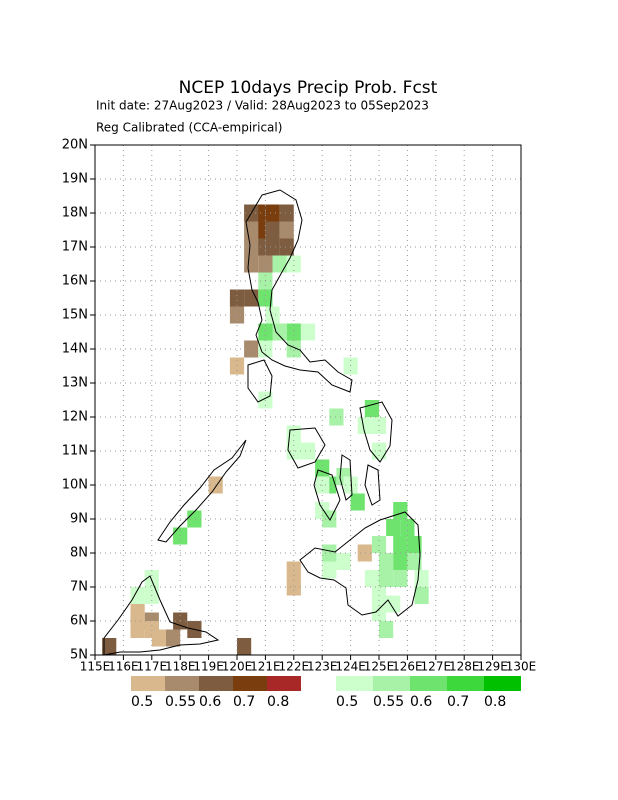  What do you see at coordinates (75, 349) in the screenshot?
I see `y-tick-label: 14N` at bounding box center [75, 349].